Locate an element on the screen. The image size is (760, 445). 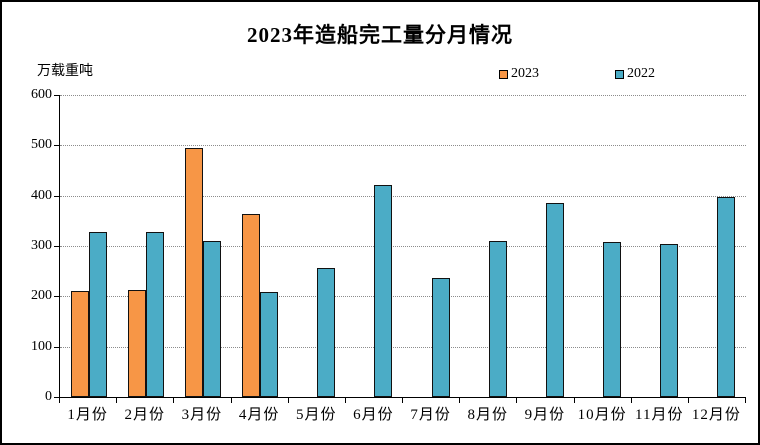
bar-2023-4月份 is located at coordinates (251, 305).